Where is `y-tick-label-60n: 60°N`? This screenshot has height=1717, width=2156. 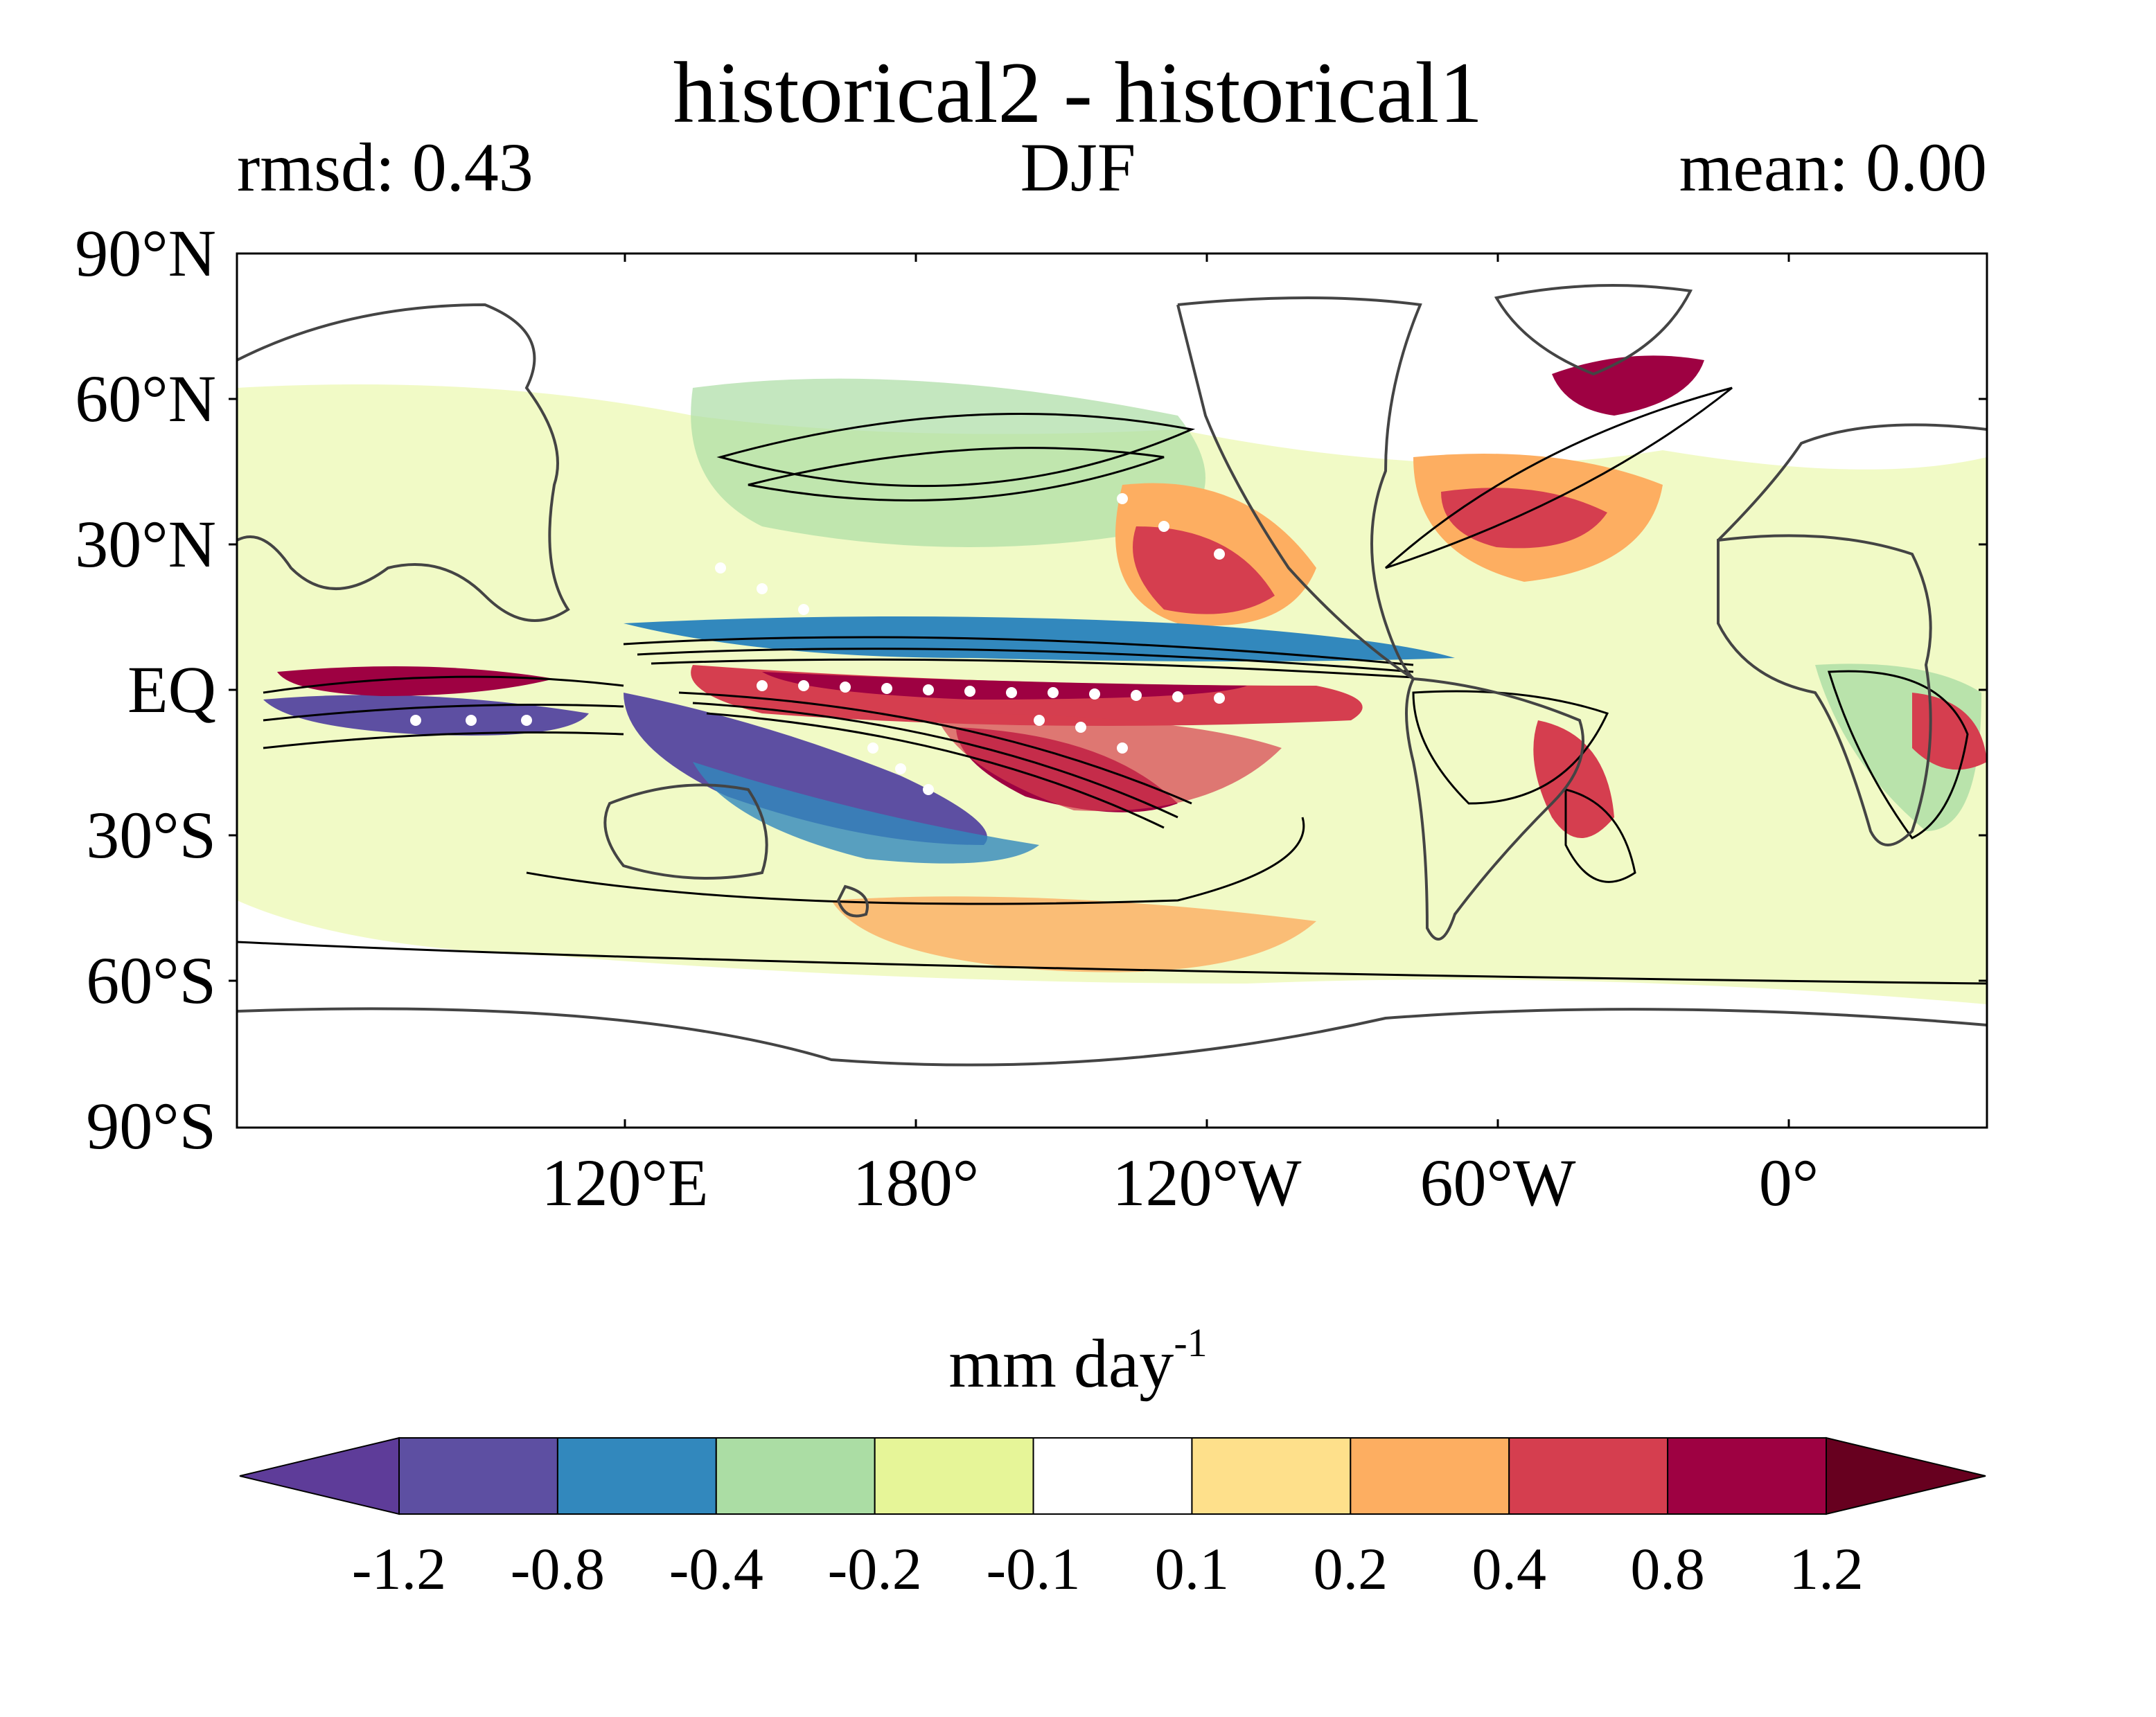
y-tick-label-60n: 60°N is located at coordinates (145, 399).